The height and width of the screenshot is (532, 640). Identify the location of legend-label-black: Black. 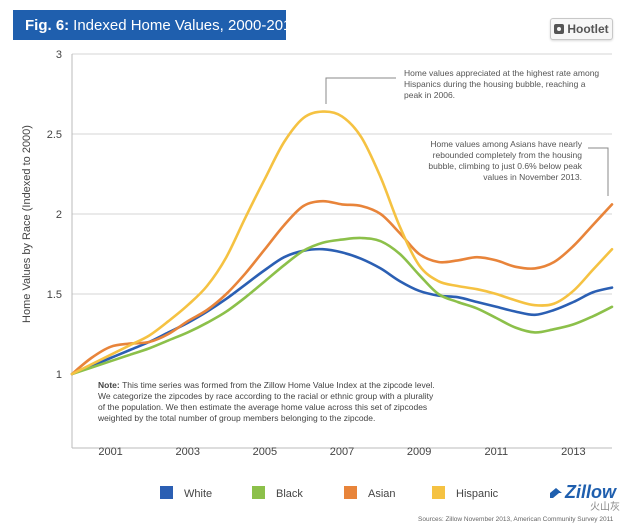
(289, 494).